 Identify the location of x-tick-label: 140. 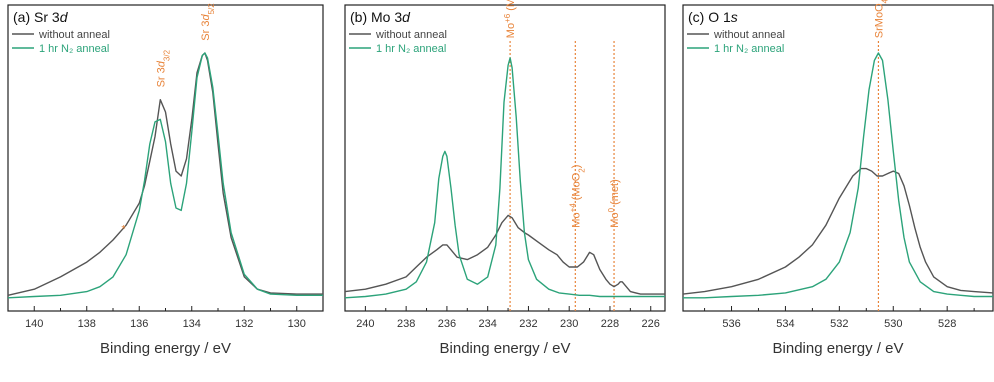
(34, 324).